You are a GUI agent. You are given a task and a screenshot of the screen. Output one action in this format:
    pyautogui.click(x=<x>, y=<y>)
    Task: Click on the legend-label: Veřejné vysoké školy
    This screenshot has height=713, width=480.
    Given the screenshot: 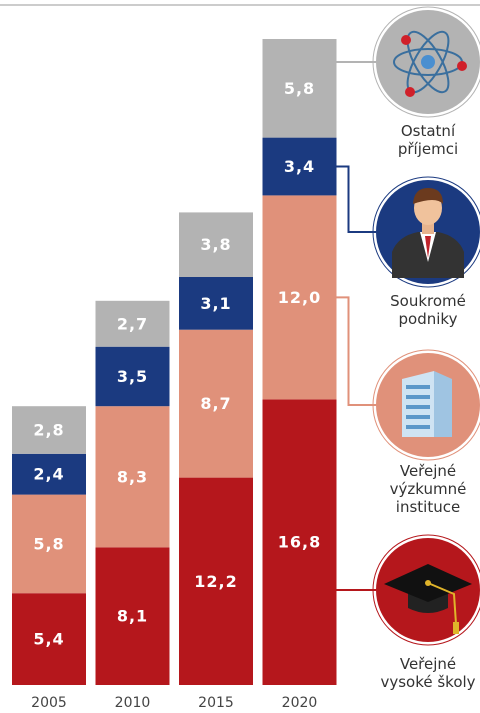 What is the action you would take?
    pyautogui.click(x=428, y=673)
    